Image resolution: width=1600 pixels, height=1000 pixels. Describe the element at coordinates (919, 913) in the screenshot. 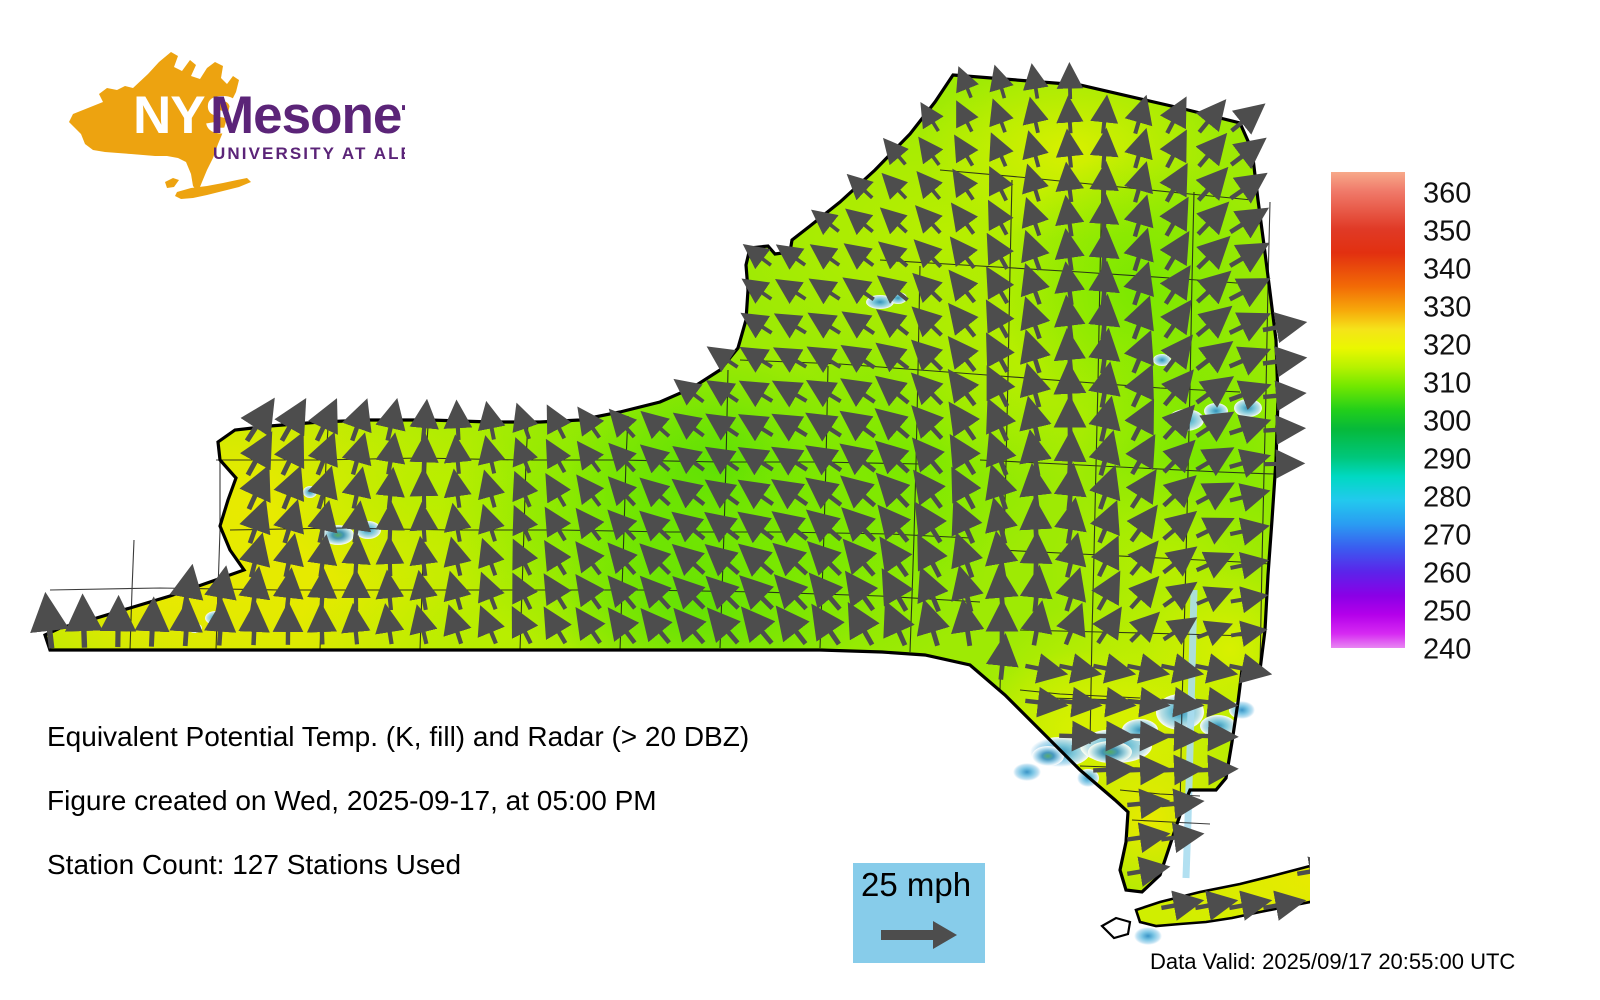

I see `wind-speed-legend: 25 mph` at that location.